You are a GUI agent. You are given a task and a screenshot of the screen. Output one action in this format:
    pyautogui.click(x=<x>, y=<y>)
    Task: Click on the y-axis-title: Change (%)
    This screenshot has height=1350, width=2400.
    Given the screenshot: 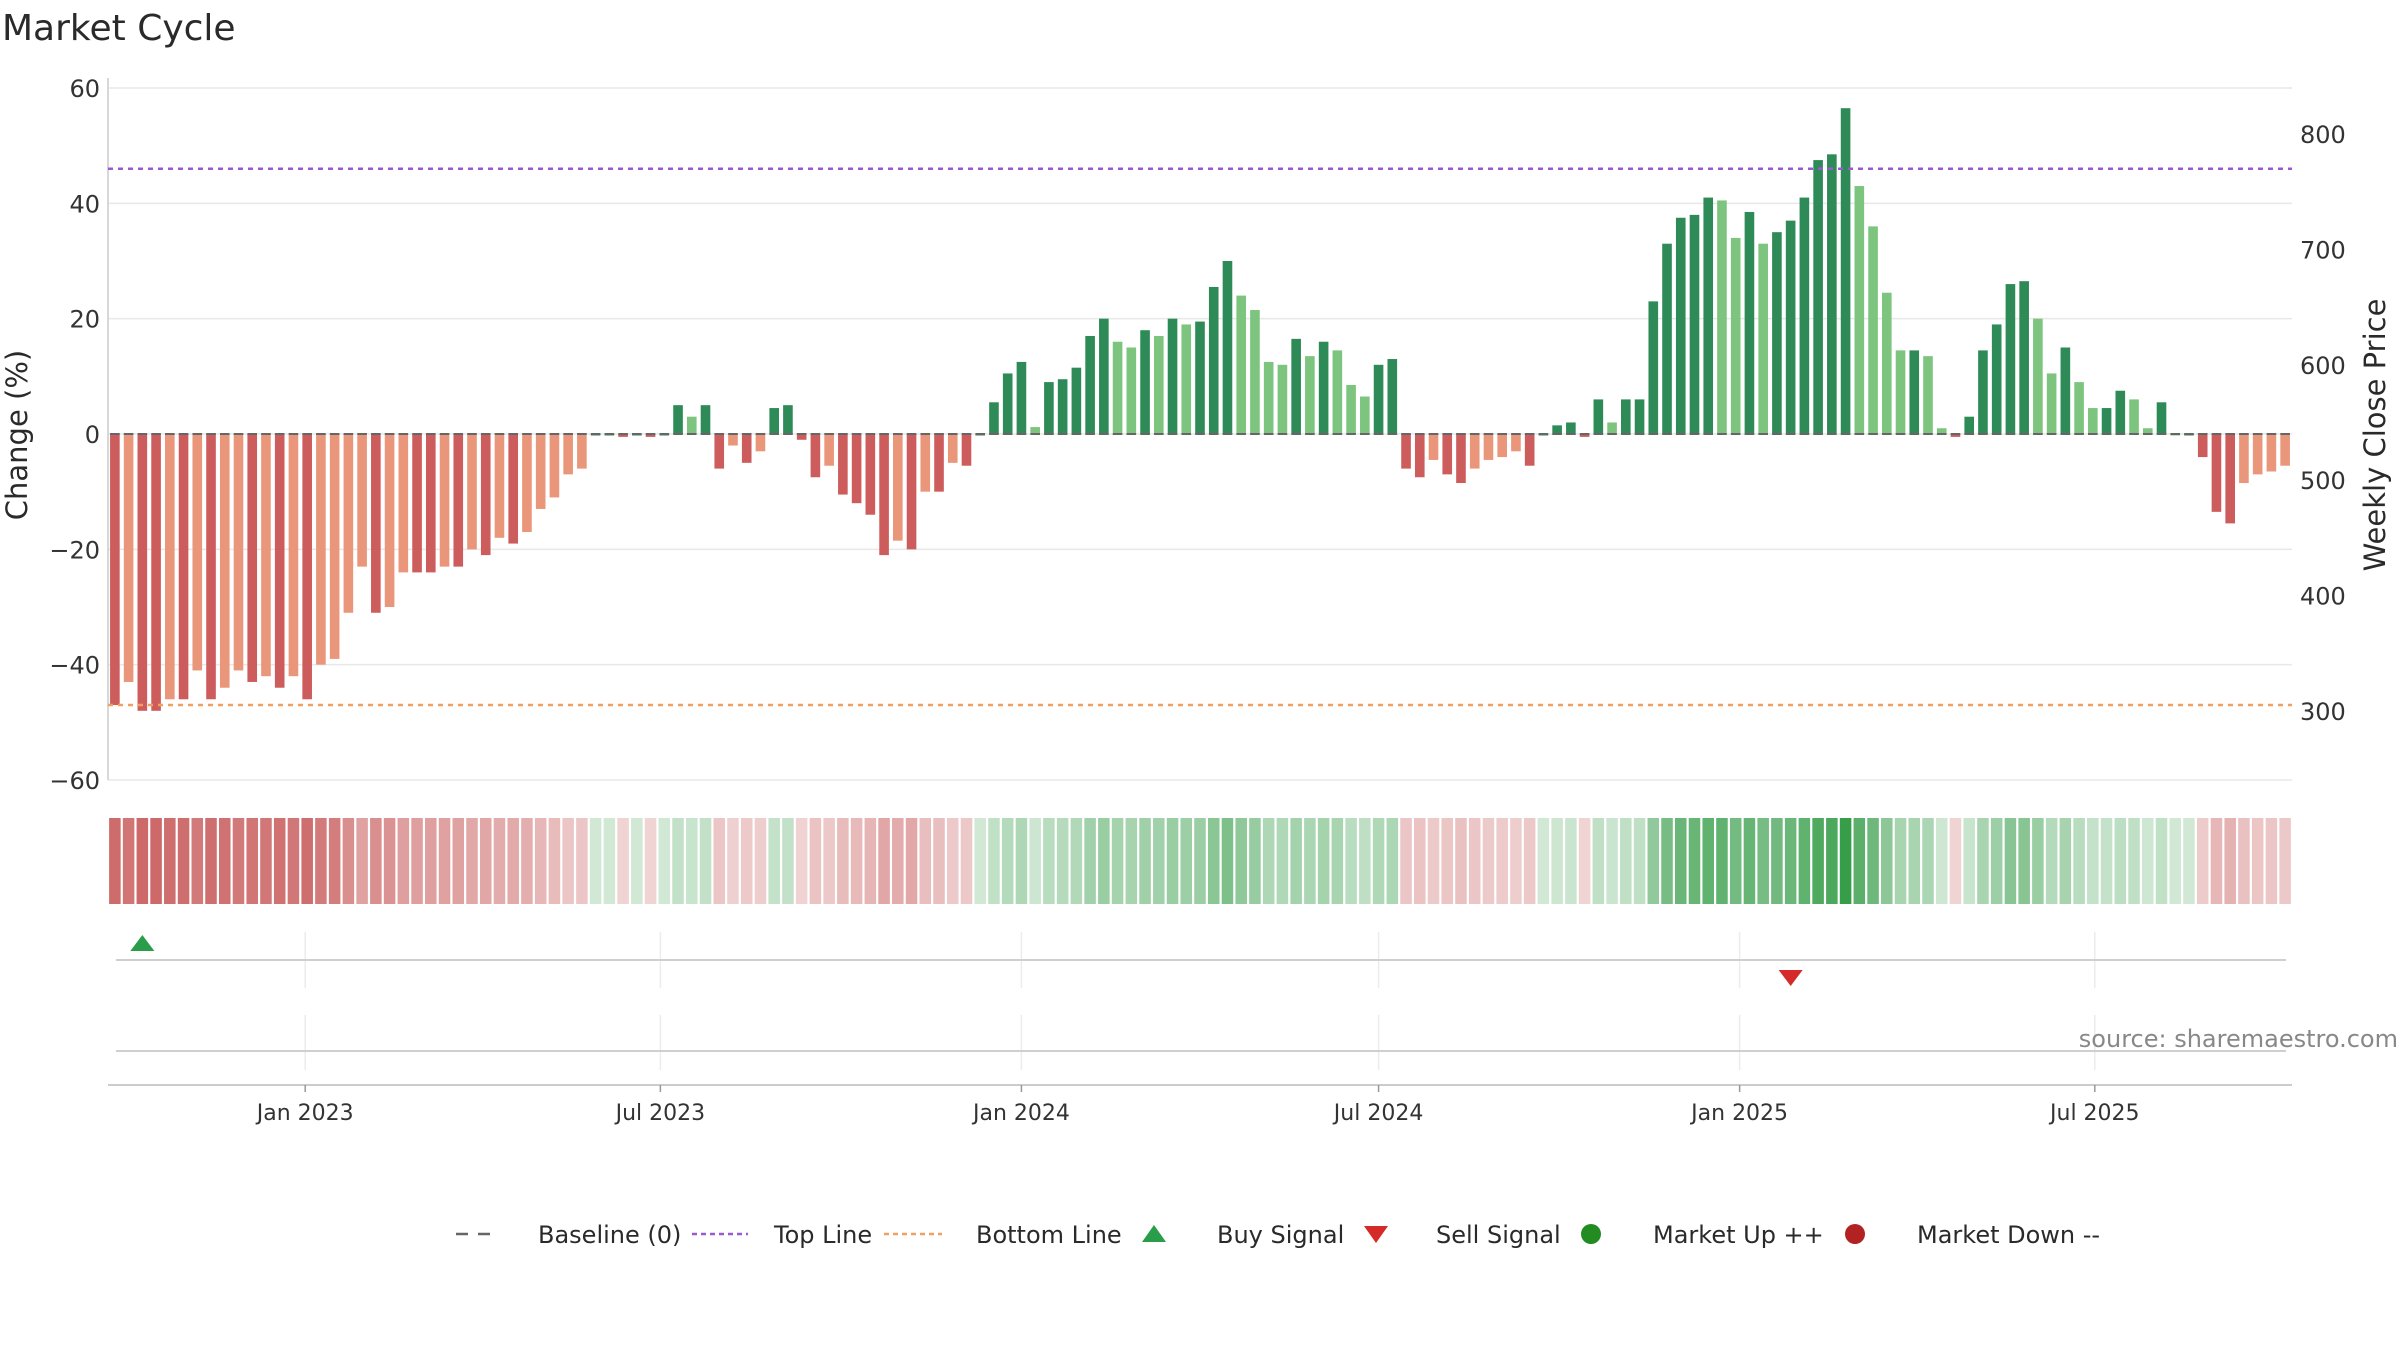 What is the action you would take?
    pyautogui.click(x=17, y=435)
    